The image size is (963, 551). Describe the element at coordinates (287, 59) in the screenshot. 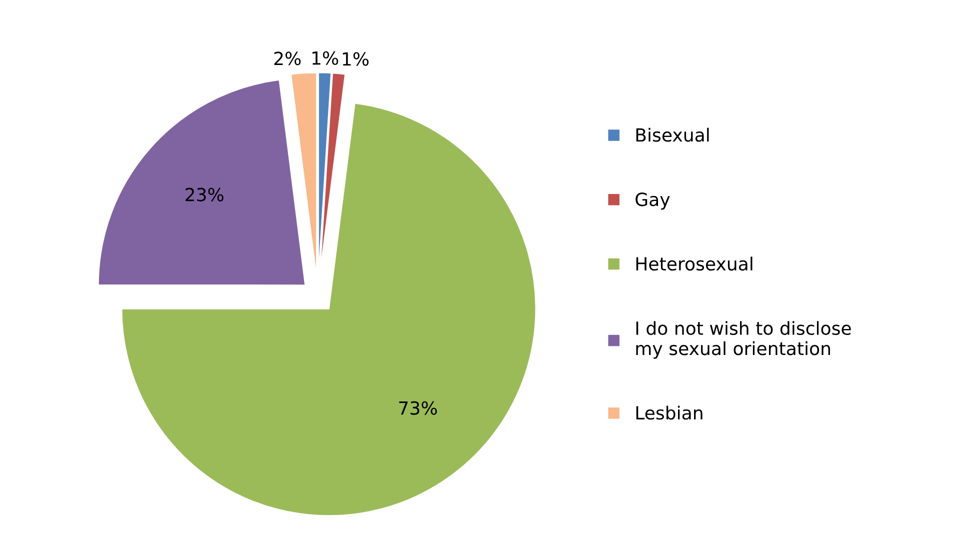

I see `data-label: 2%` at that location.